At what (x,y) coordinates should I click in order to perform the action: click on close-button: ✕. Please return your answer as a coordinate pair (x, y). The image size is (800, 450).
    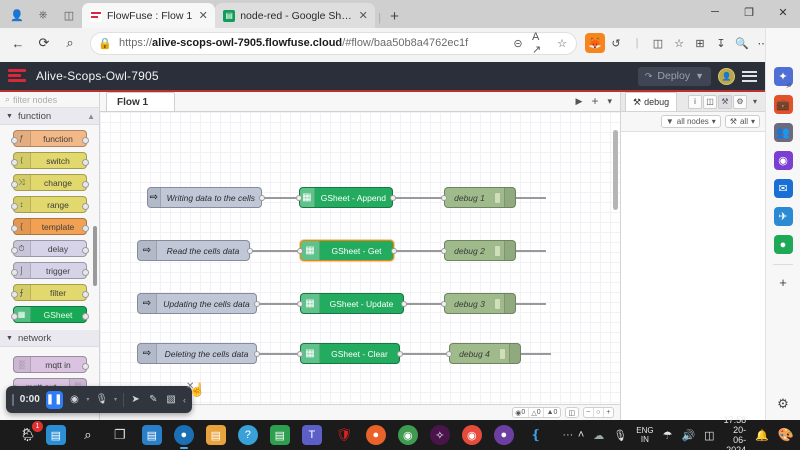
    Looking at the image, I should click on (783, 12).